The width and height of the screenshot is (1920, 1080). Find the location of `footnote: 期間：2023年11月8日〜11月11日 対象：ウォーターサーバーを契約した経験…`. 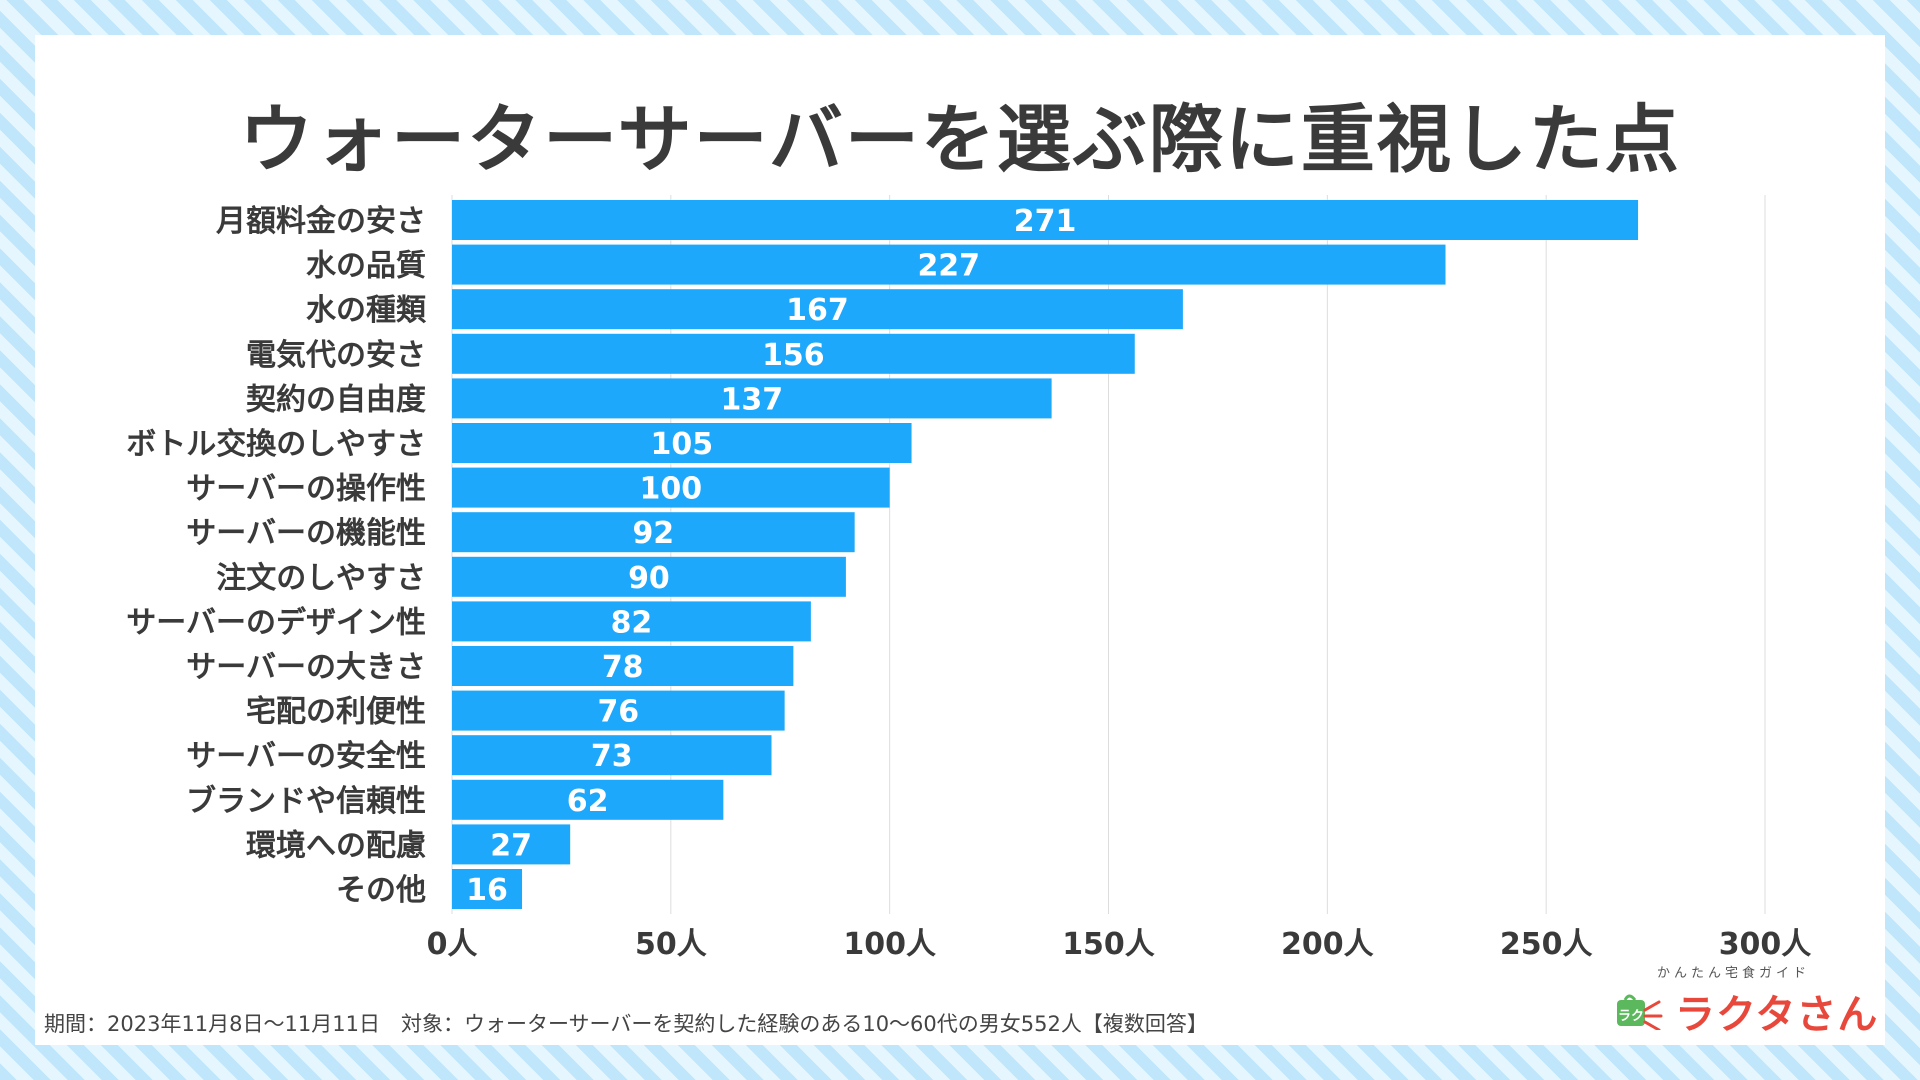

footnote: 期間：2023年11月8日〜11月11日 対象：ウォーターサーバーを契約した経験… is located at coordinates (626, 1024).